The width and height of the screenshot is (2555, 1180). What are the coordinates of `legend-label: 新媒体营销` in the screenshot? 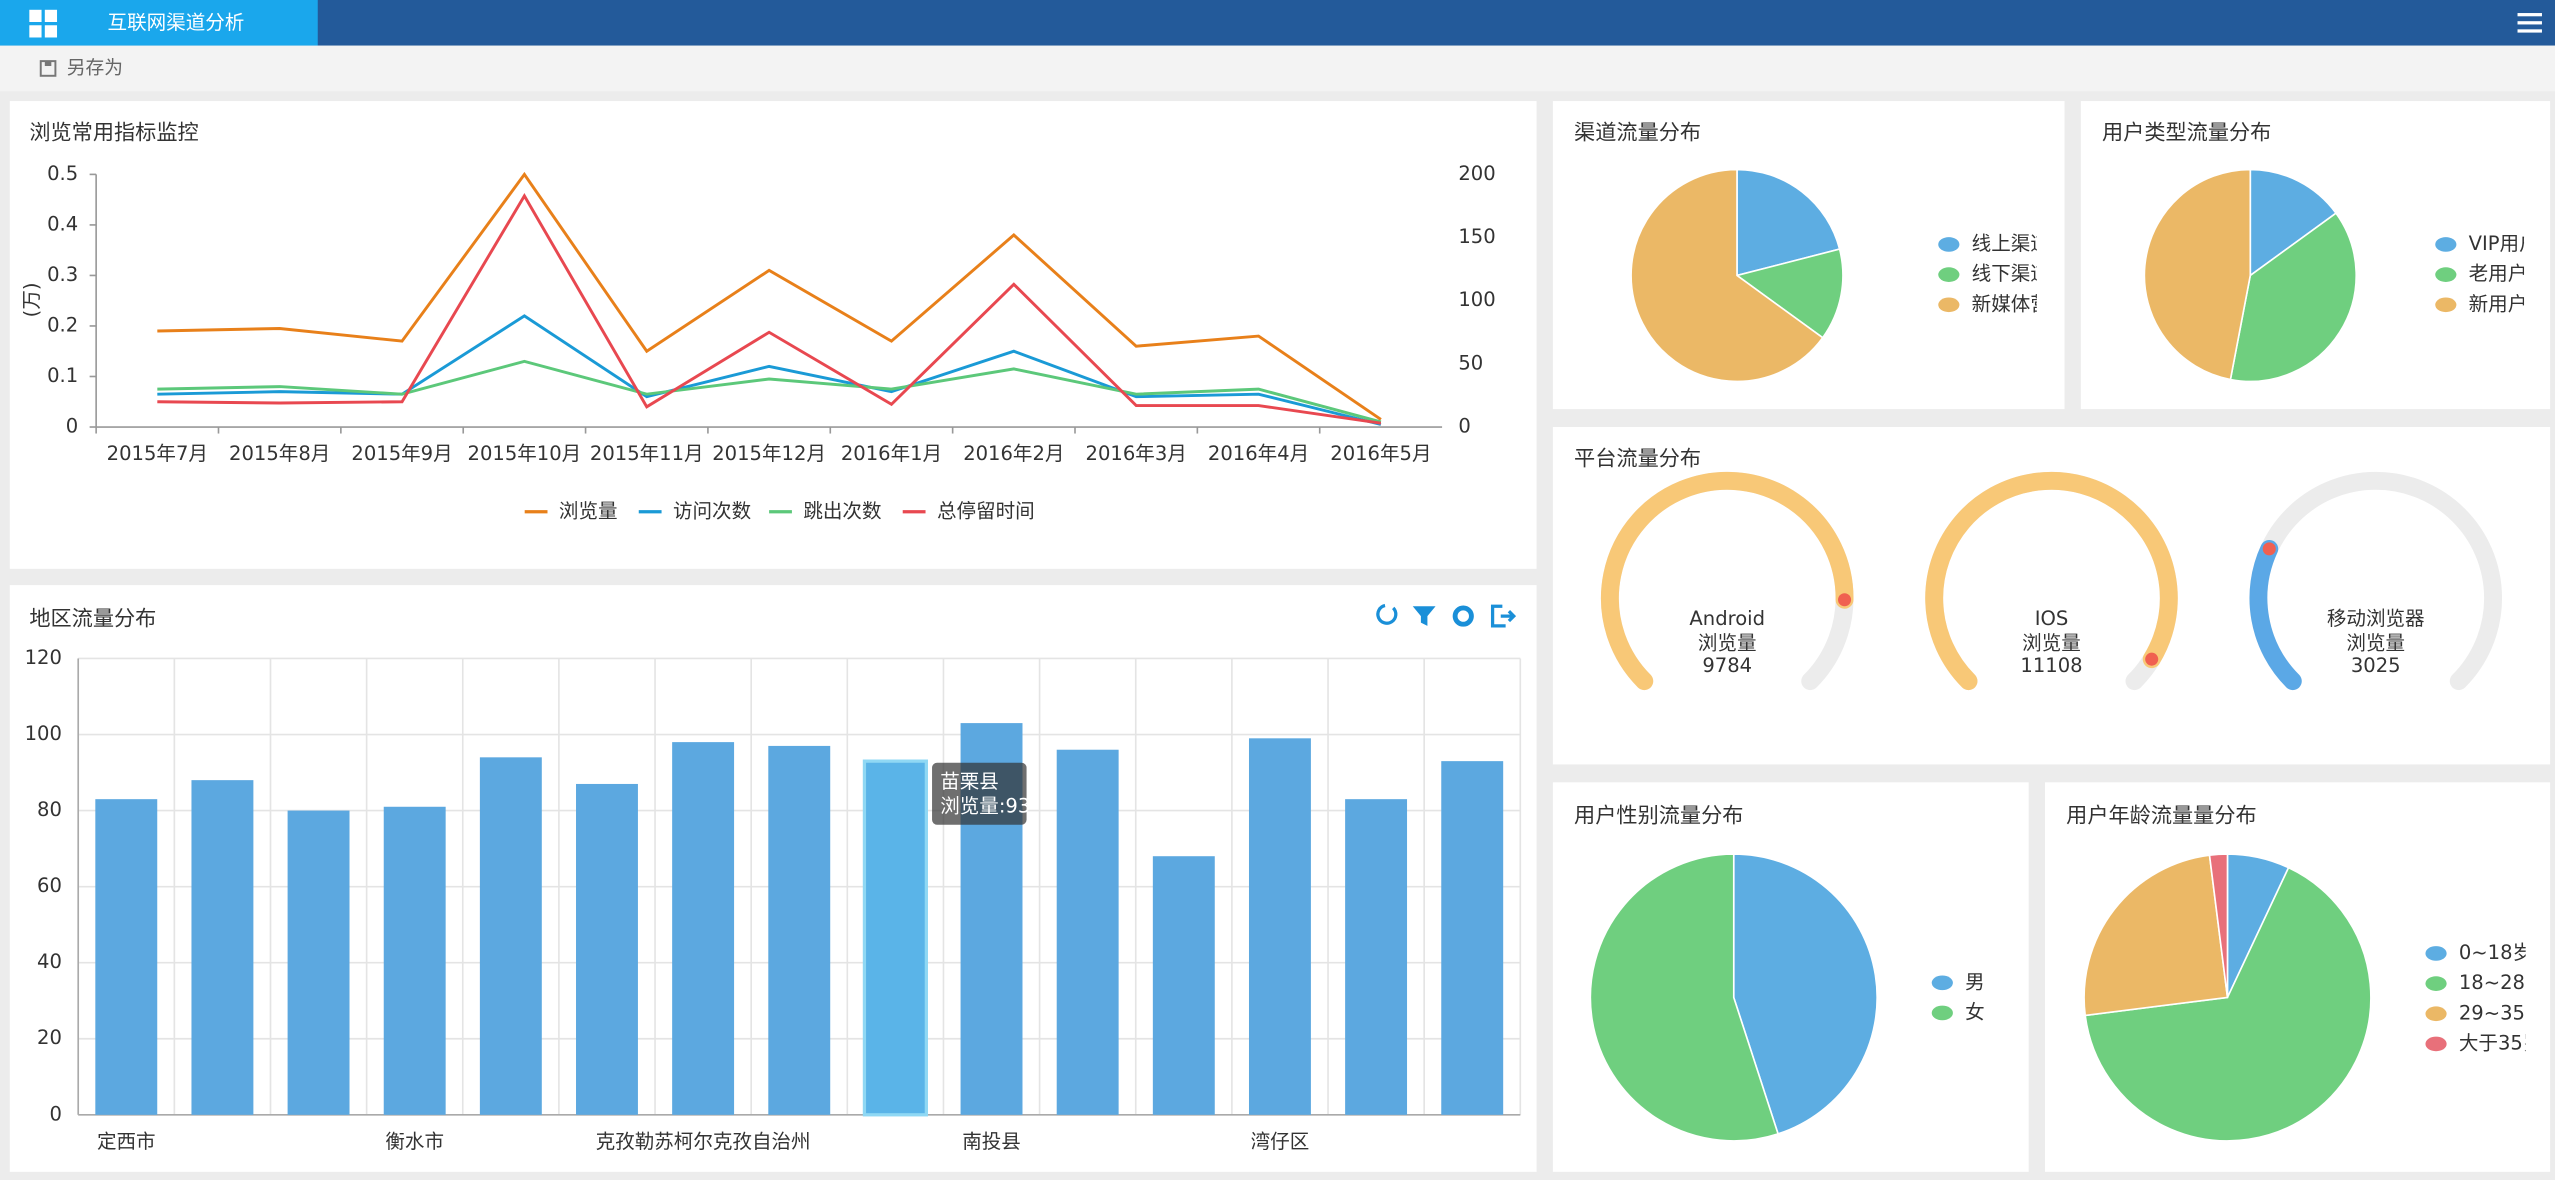 It's located at (2021, 303).